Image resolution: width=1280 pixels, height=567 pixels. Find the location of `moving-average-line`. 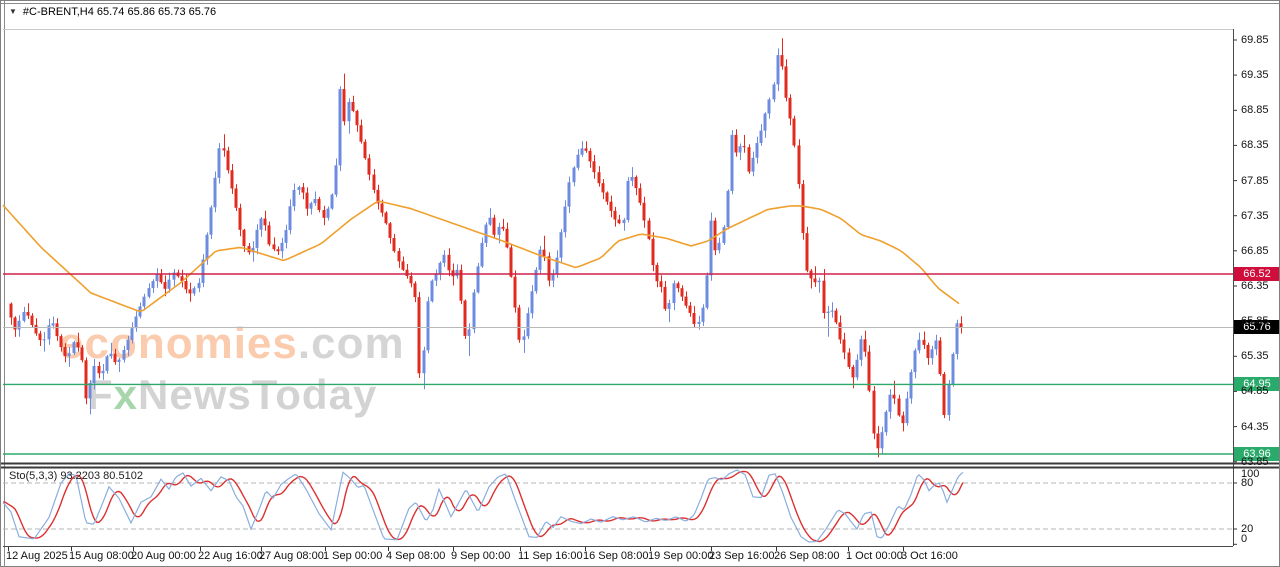

moving-average-line is located at coordinates (481, 256).